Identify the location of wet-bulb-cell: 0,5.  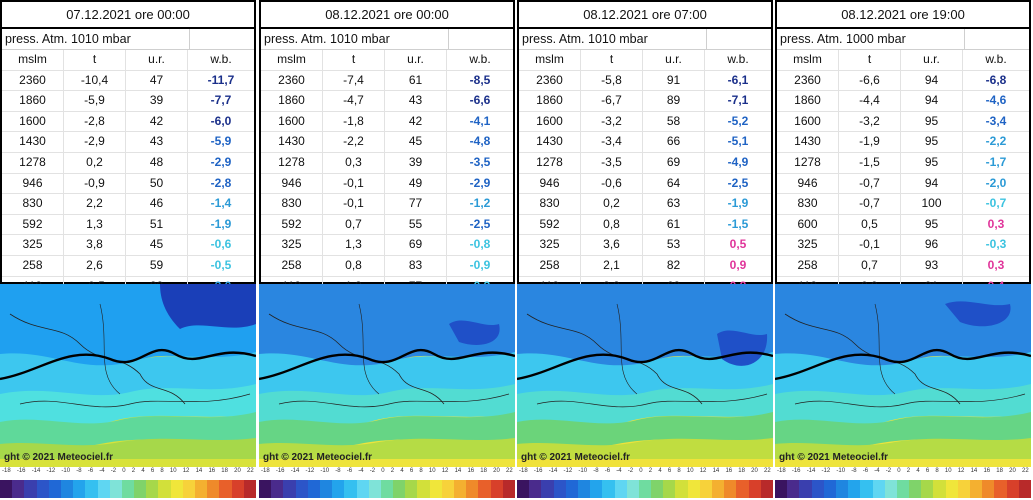
(738, 244).